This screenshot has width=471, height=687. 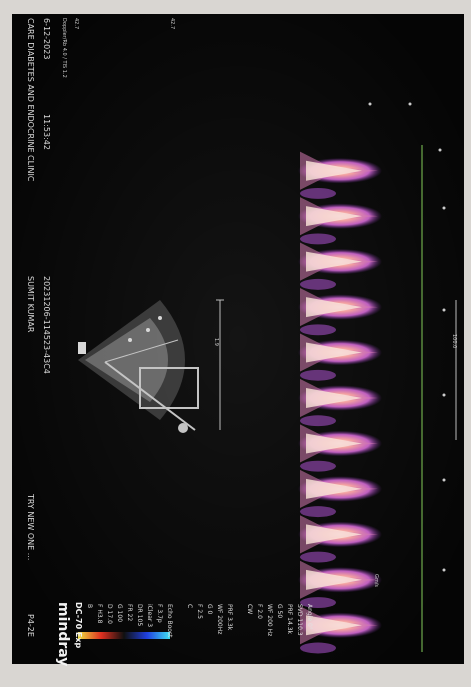 What do you see at coordinates (229, 617) in the screenshot?
I see `c-param-3: PRF 3.3k` at bounding box center [229, 617].